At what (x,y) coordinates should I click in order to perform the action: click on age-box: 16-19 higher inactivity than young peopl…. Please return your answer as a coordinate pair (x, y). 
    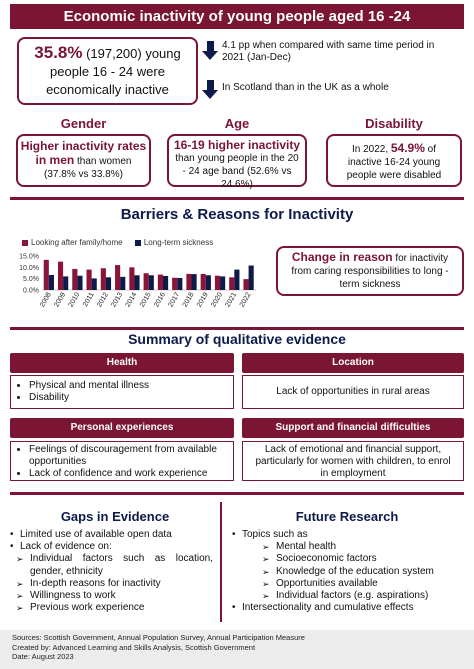
    Looking at the image, I should click on (237, 162).